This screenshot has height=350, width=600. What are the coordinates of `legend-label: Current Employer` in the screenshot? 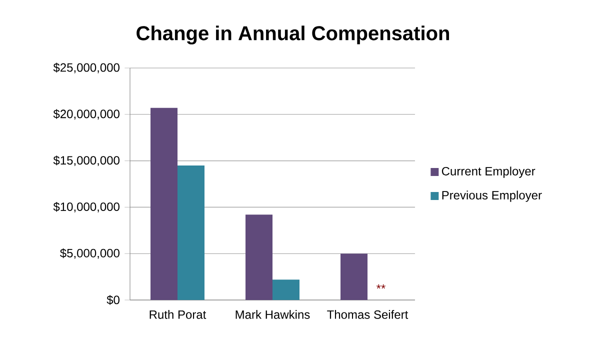 It's located at (489, 172).